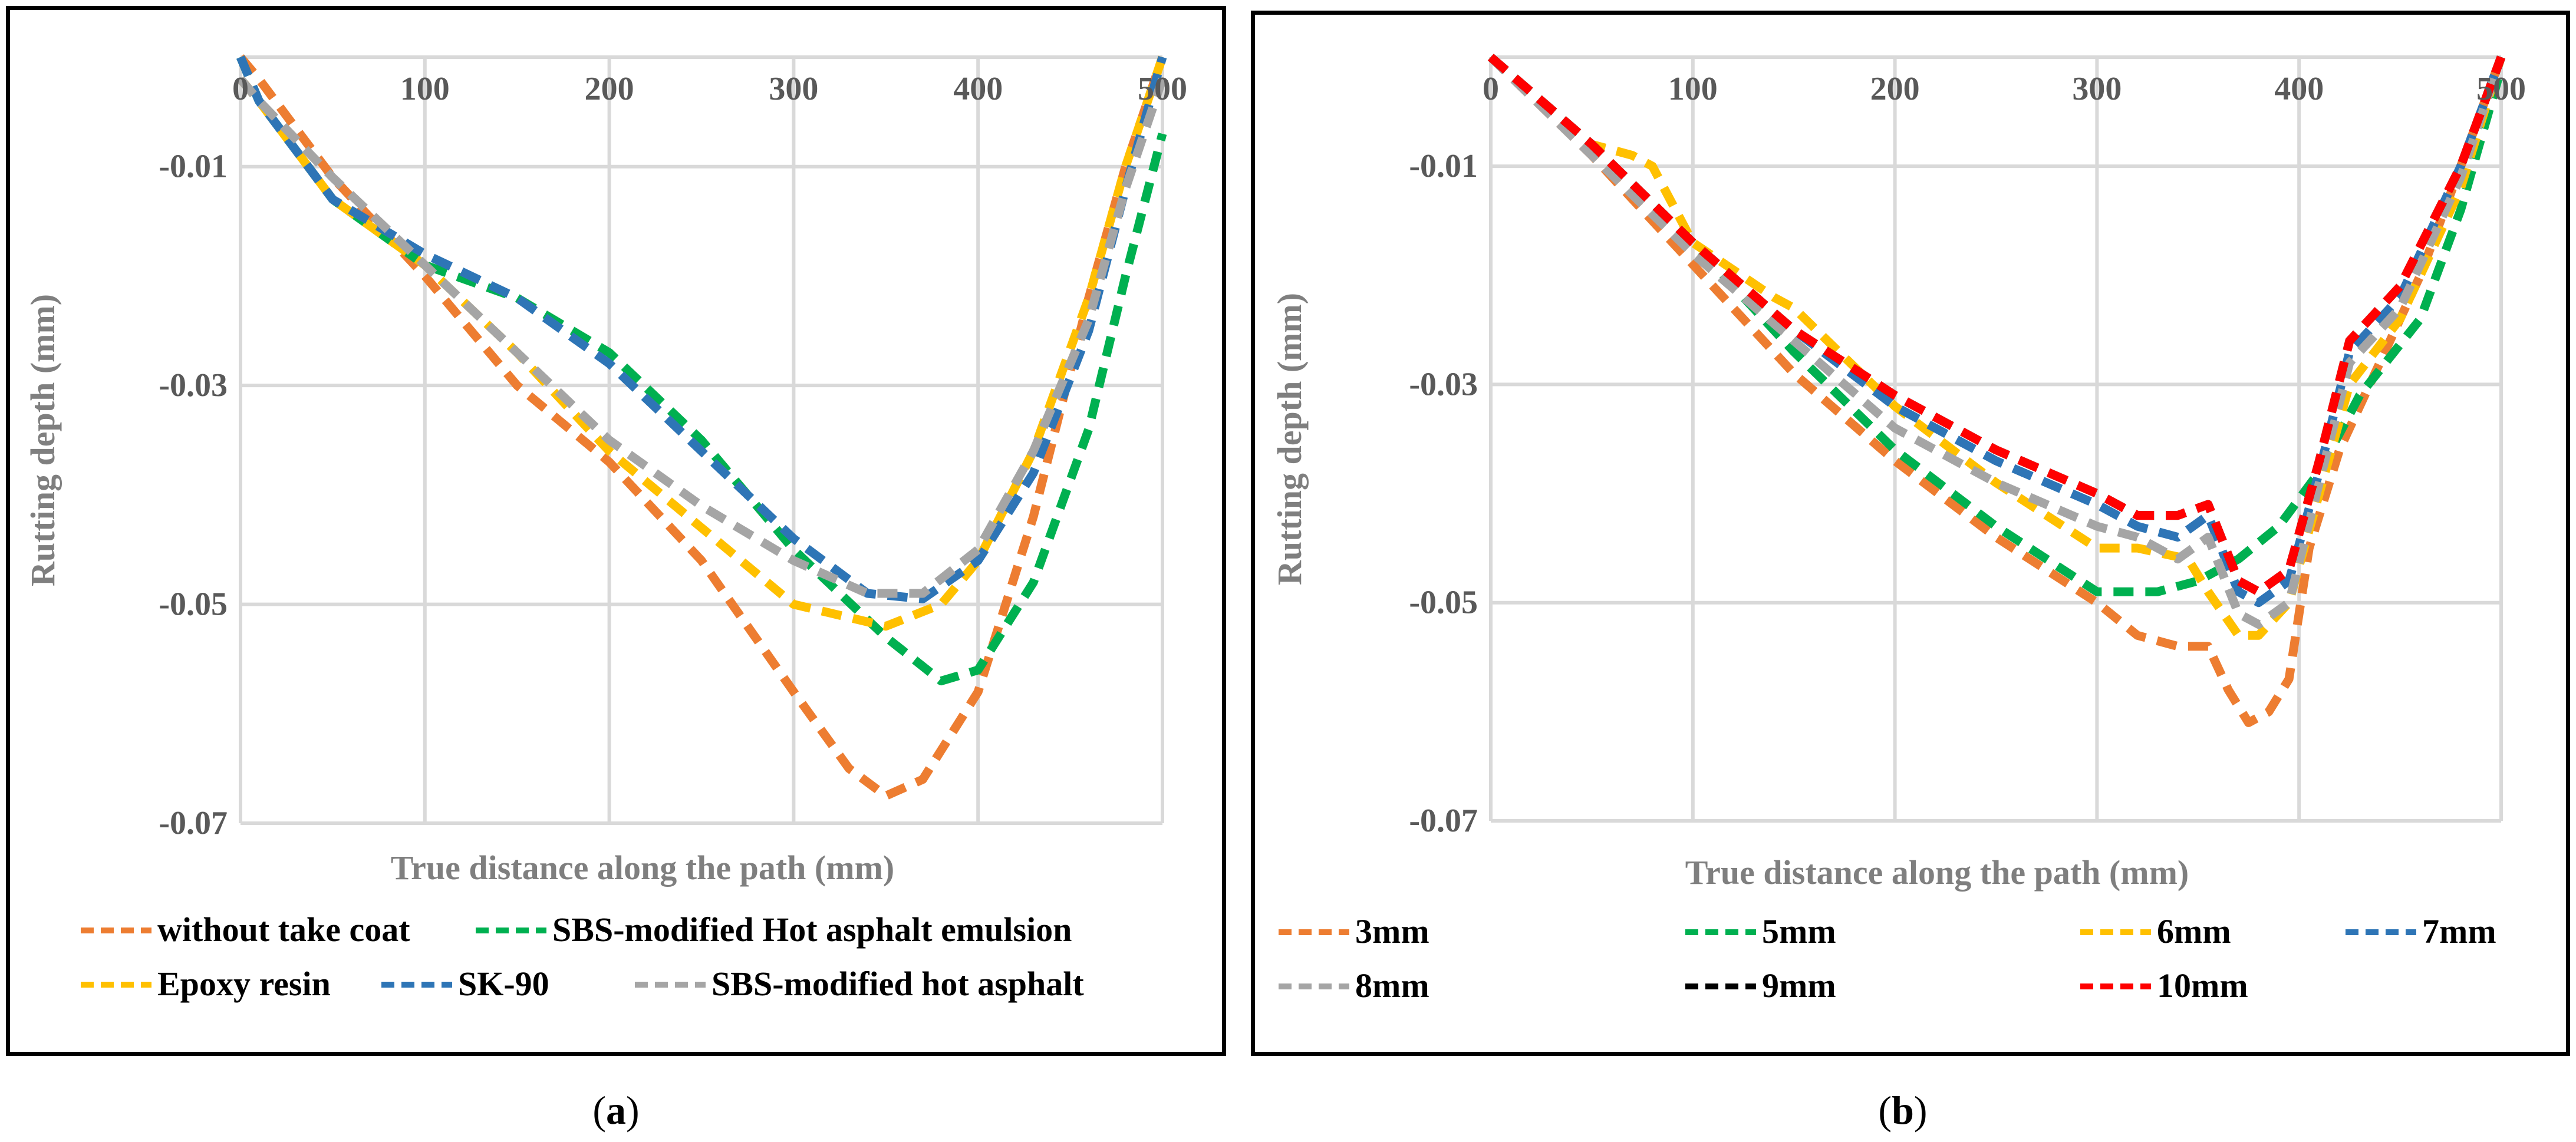  What do you see at coordinates (503, 984) in the screenshot?
I see `legend-label: SK-90` at bounding box center [503, 984].